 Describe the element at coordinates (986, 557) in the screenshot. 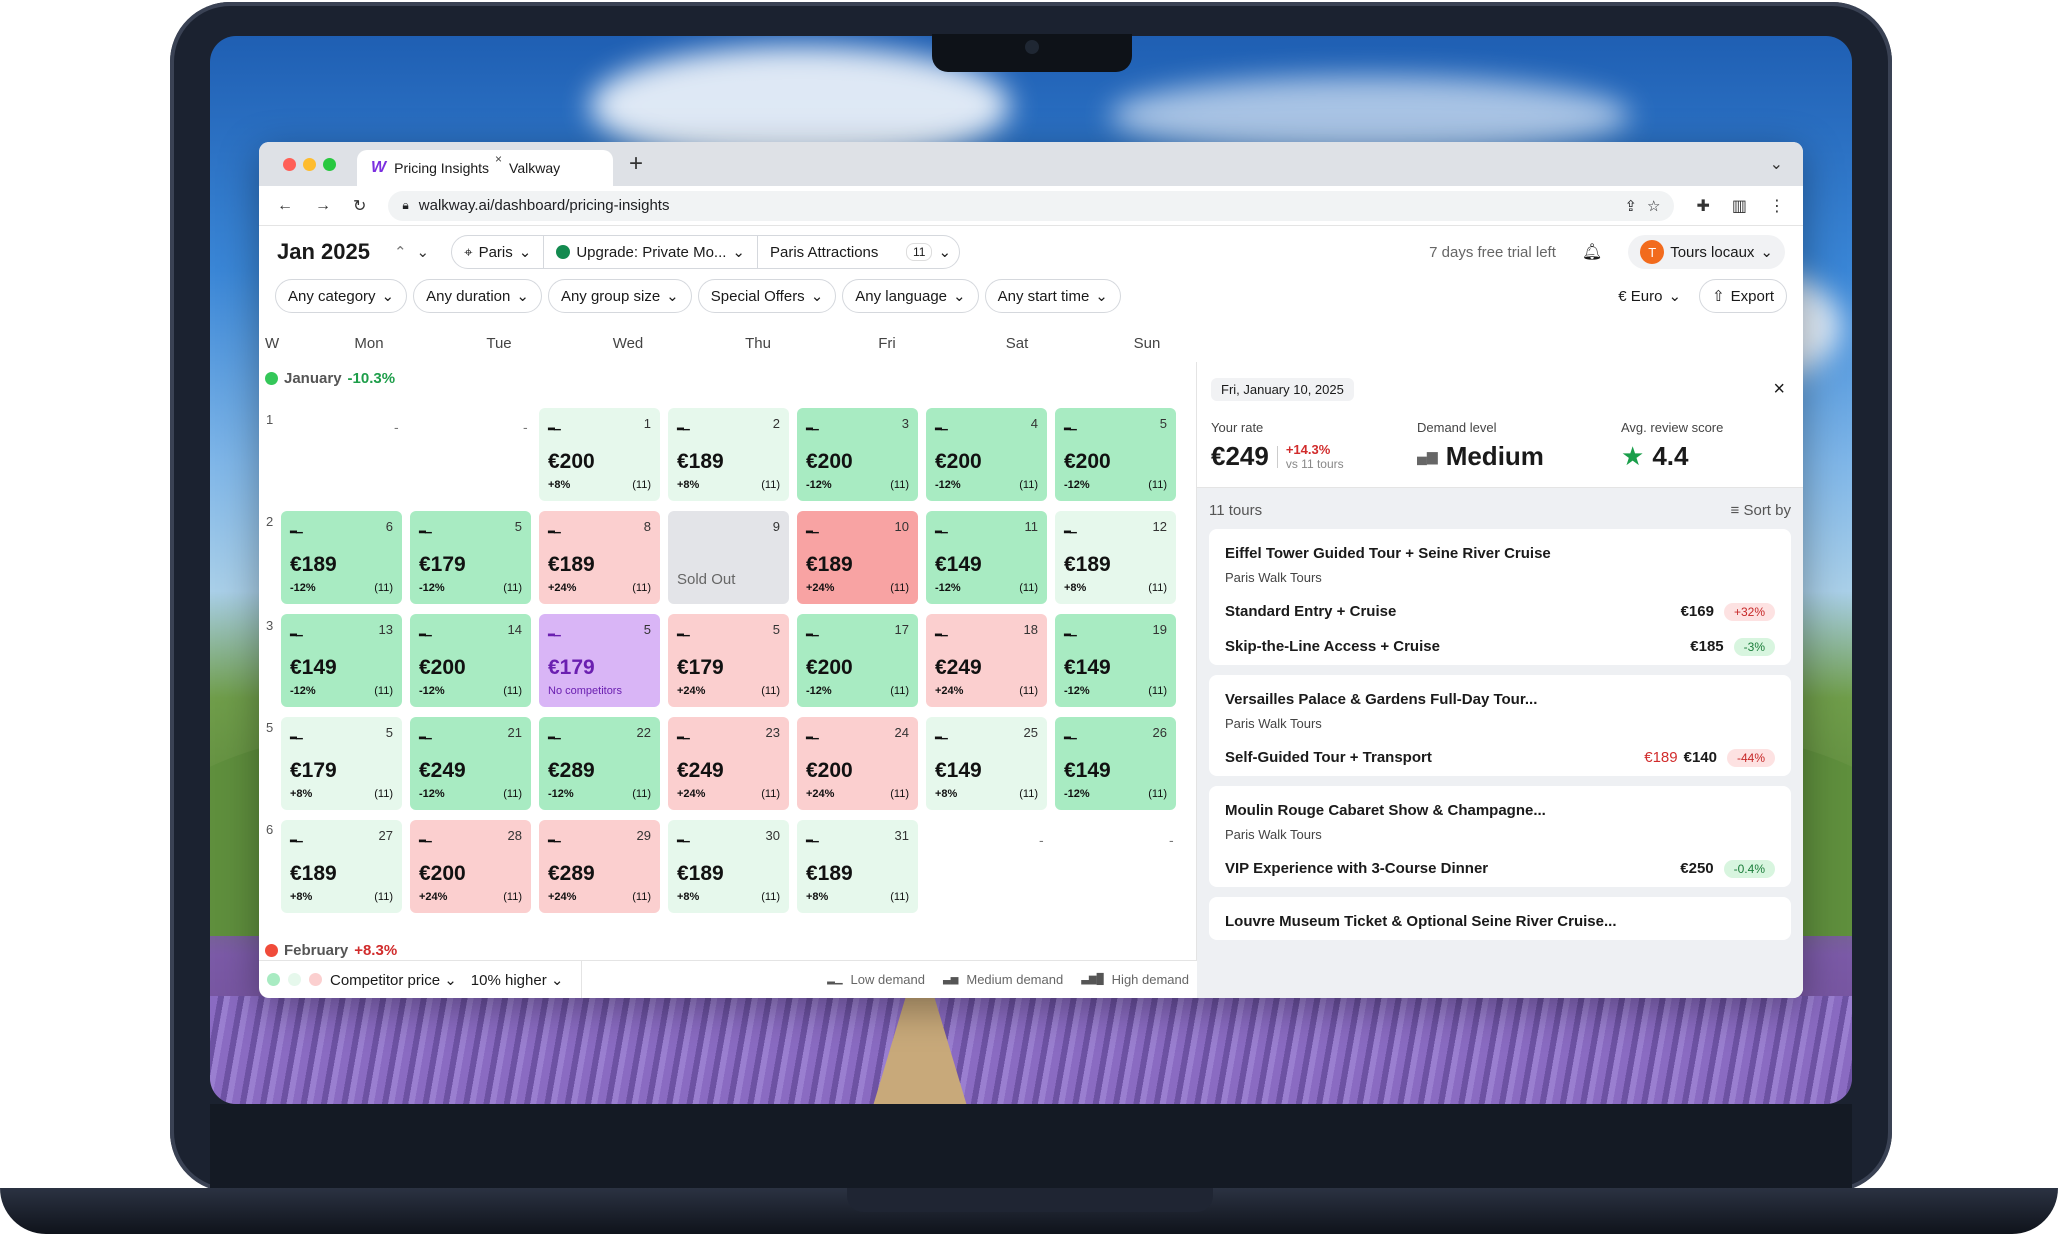

I see `calendar-day-cell: ▂▁ 11 €149 -12% (11)` at that location.